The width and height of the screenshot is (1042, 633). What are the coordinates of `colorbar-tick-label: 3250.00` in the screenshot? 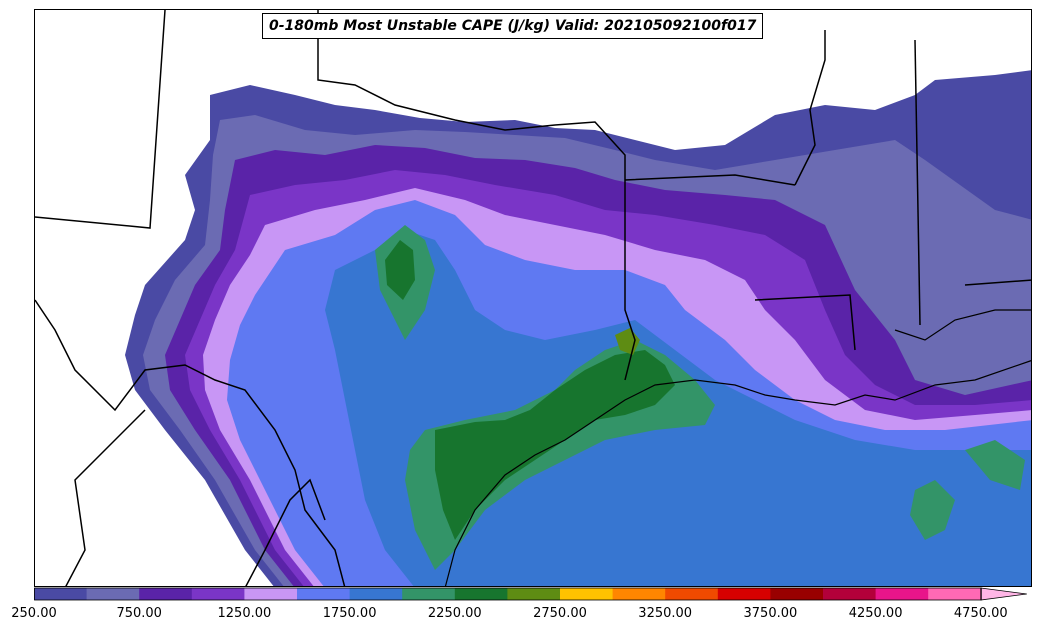 It's located at (665, 613).